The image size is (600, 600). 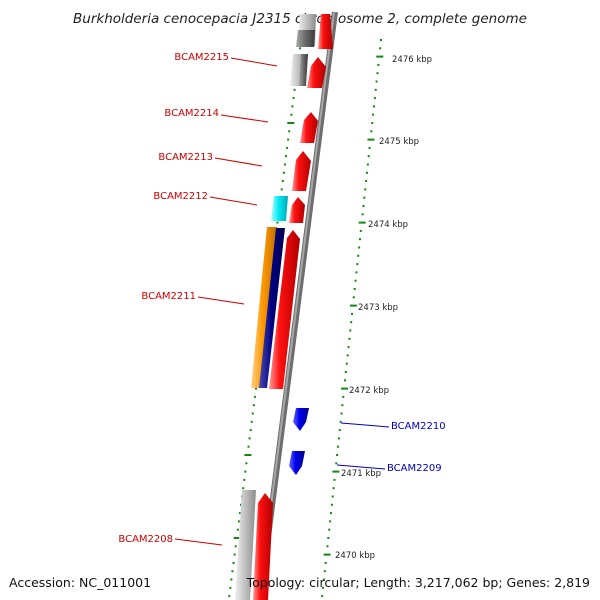 What do you see at coordinates (279, 208) in the screenshot?
I see `cyan-feature` at bounding box center [279, 208].